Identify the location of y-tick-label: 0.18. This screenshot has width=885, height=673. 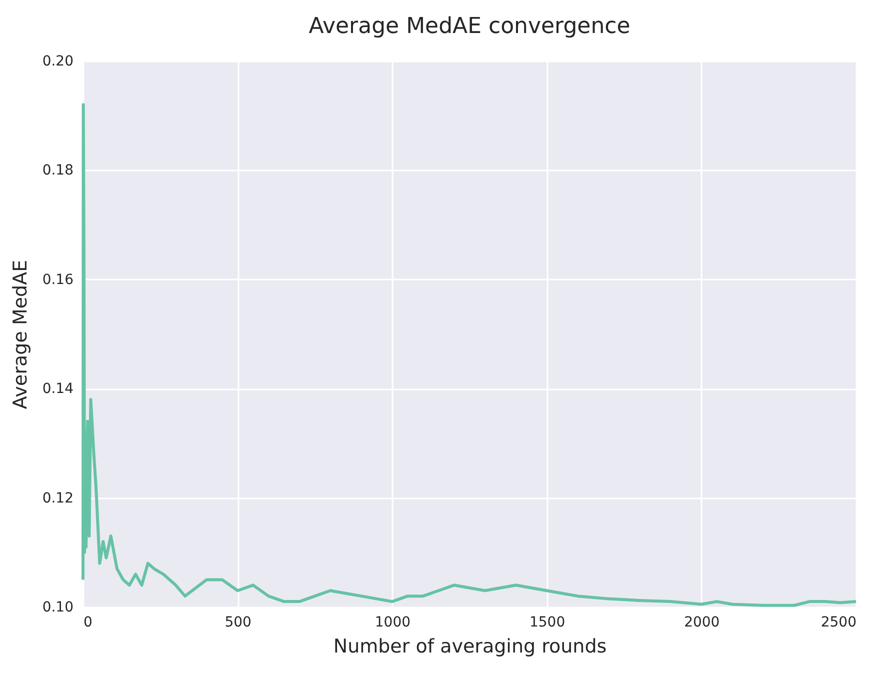
(58, 170).